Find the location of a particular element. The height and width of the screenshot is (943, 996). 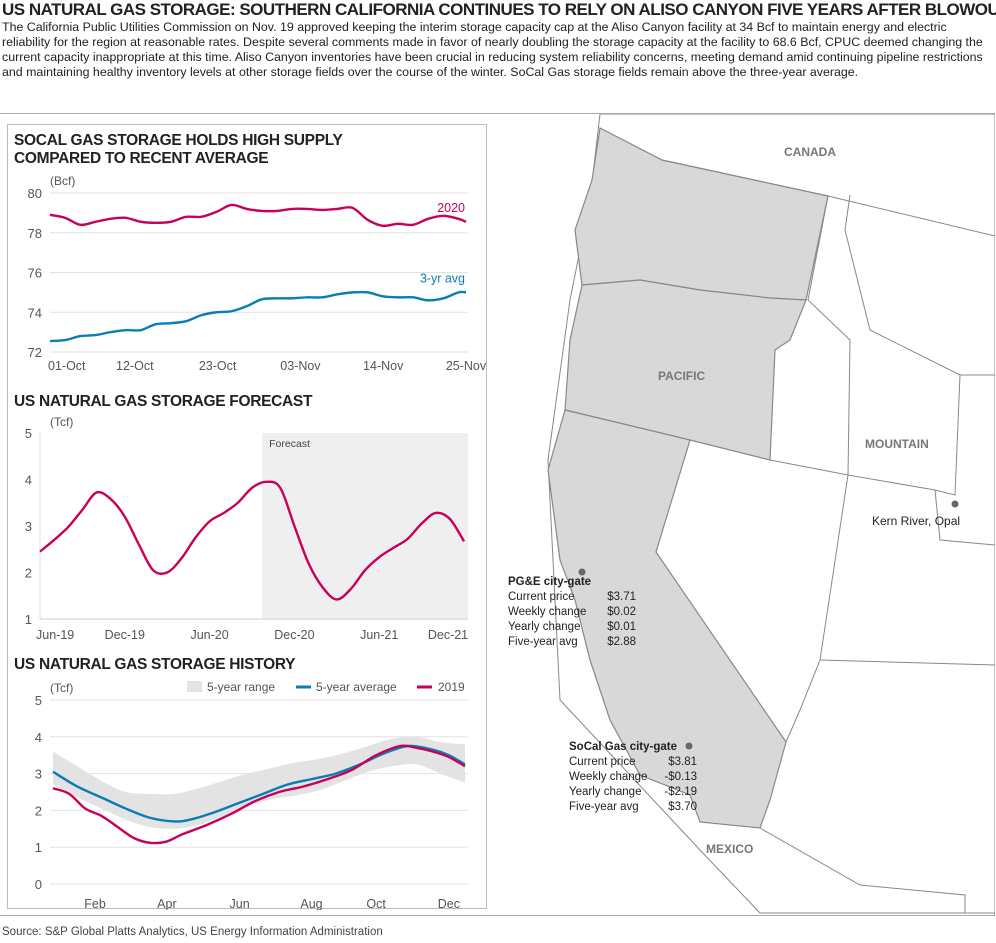

y-axis-unit: (Bcf) is located at coordinates (62, 181).